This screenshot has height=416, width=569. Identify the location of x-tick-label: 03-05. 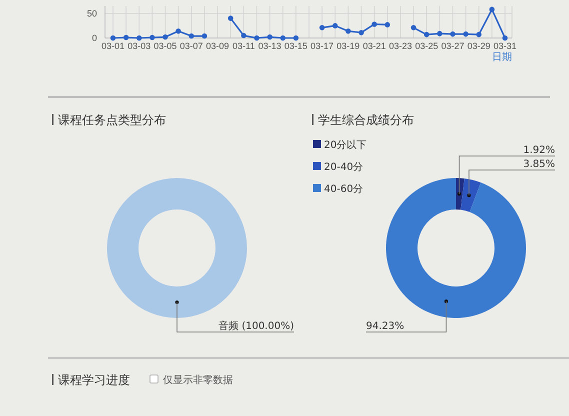
(165, 46).